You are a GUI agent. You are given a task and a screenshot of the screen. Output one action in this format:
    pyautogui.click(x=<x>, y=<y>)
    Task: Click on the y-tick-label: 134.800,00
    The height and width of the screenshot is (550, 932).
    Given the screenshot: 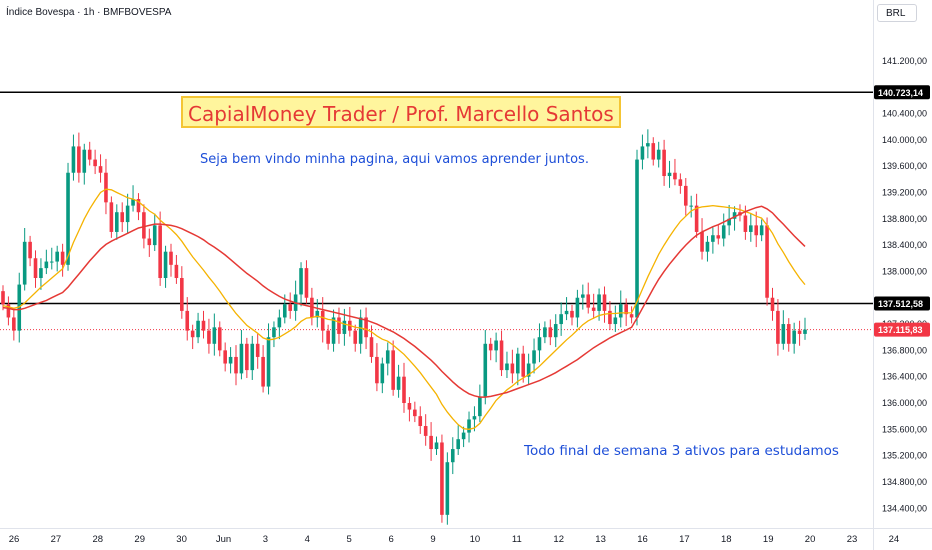 What is the action you would take?
    pyautogui.click(x=904, y=482)
    